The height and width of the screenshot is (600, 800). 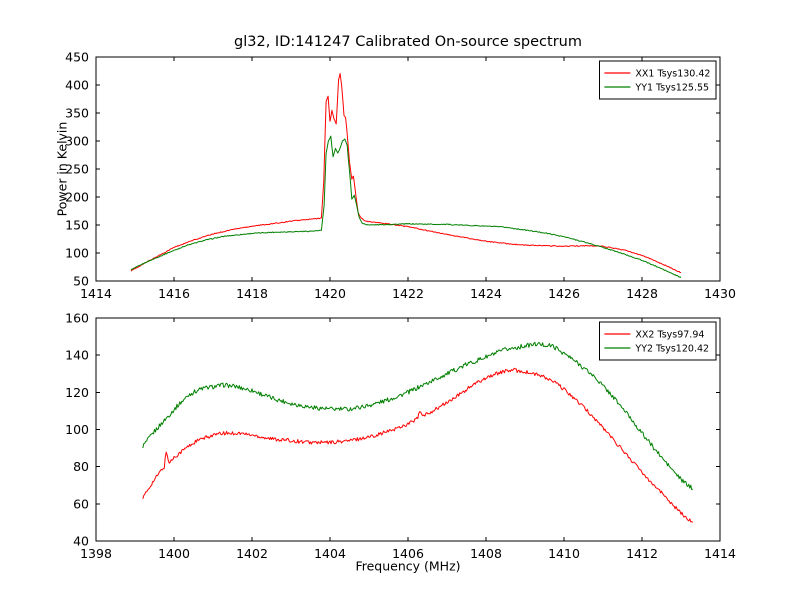 What do you see at coordinates (81, 503) in the screenshot?
I see `y-tick-label: 60` at bounding box center [81, 503].